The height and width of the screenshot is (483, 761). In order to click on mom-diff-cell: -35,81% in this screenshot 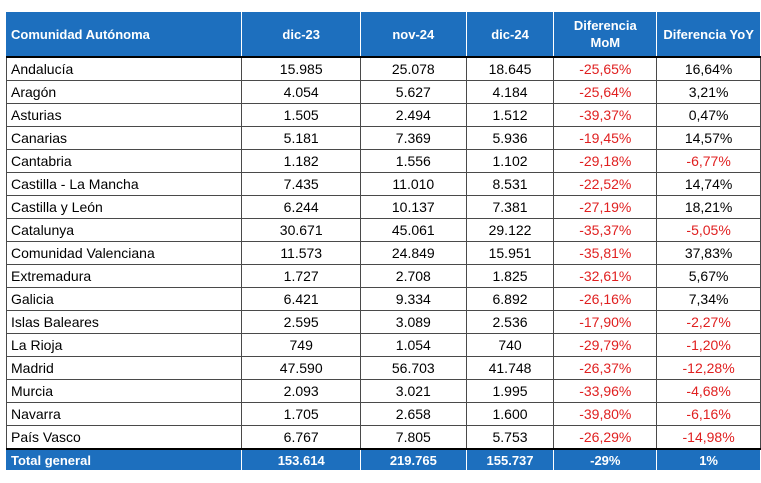, I will do `click(605, 253)`.